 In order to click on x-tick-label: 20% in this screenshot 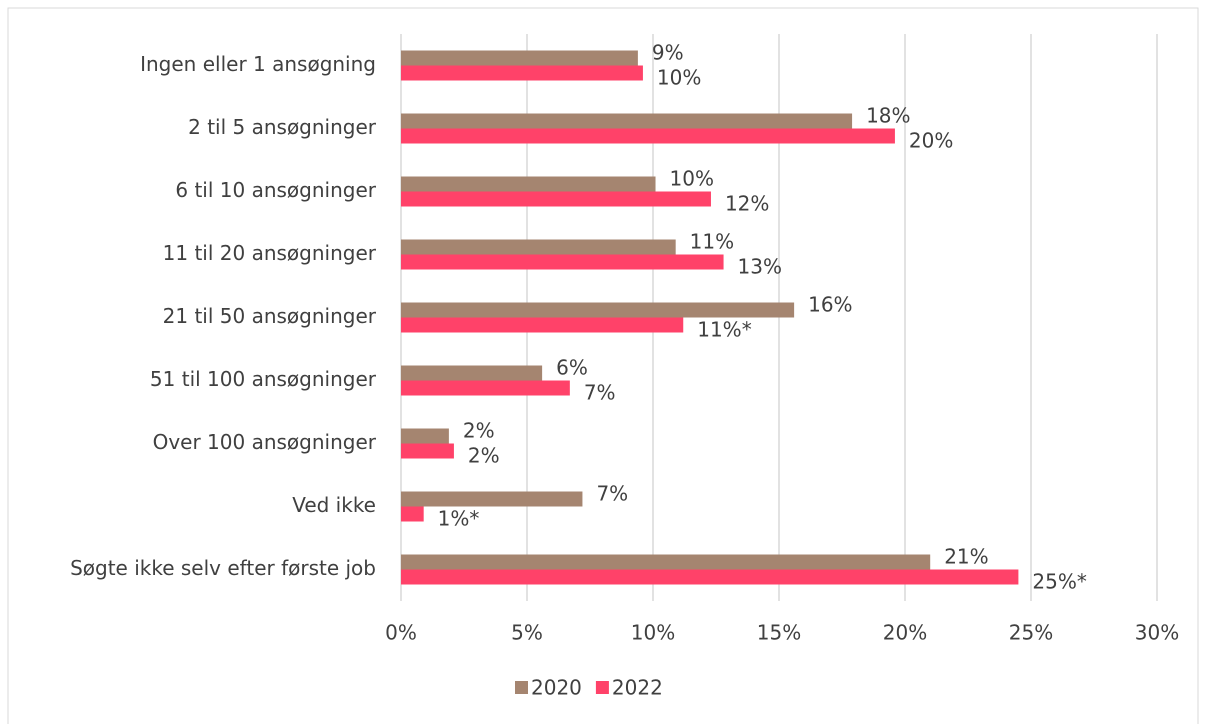, I will do `click(905, 633)`.